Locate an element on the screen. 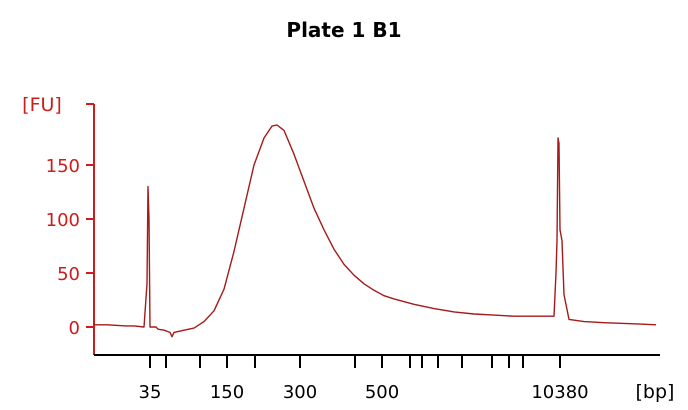  y-axis-unit-label: [FU] is located at coordinates (42, 105).